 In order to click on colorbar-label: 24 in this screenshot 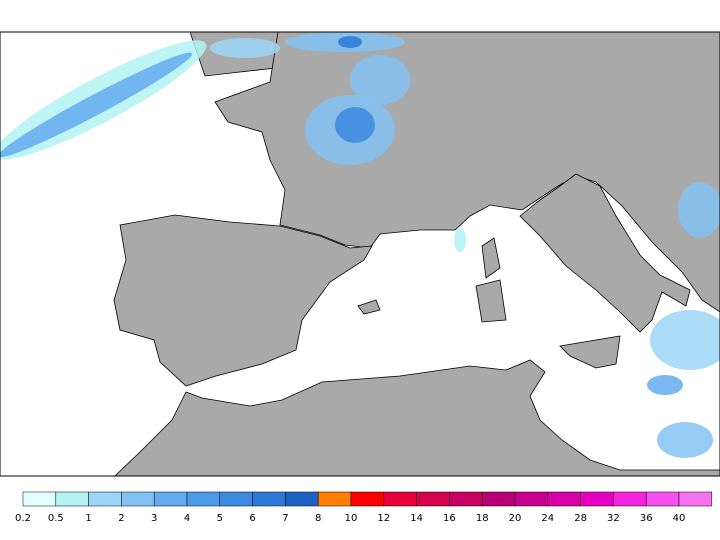, I will do `click(547, 518)`.